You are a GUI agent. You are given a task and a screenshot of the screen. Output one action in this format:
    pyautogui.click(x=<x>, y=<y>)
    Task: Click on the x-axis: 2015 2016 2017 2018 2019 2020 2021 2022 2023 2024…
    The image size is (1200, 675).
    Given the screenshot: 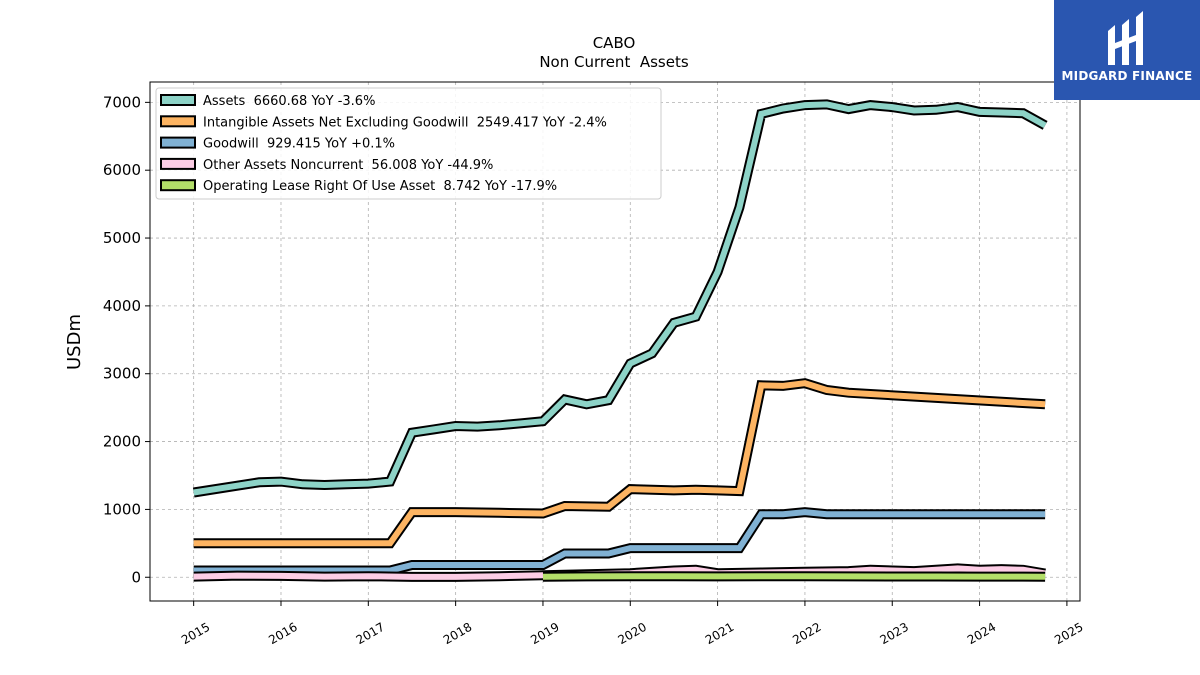 What is the action you would take?
    pyautogui.click(x=632, y=624)
    